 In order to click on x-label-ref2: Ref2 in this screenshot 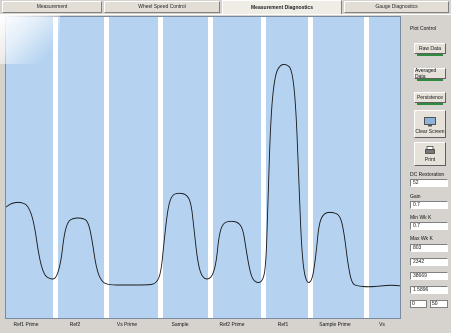, I will do `click(75, 325)`.